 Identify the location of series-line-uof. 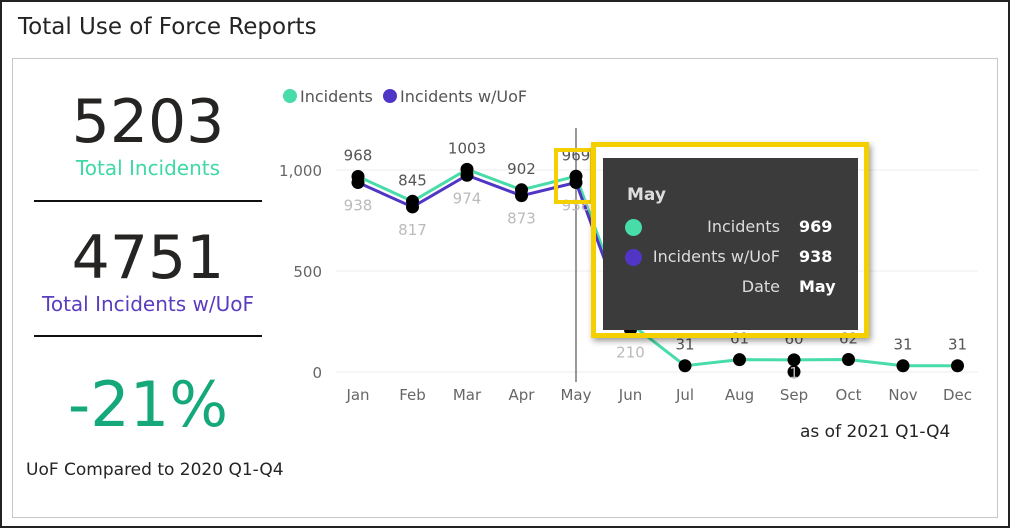
(494, 252).